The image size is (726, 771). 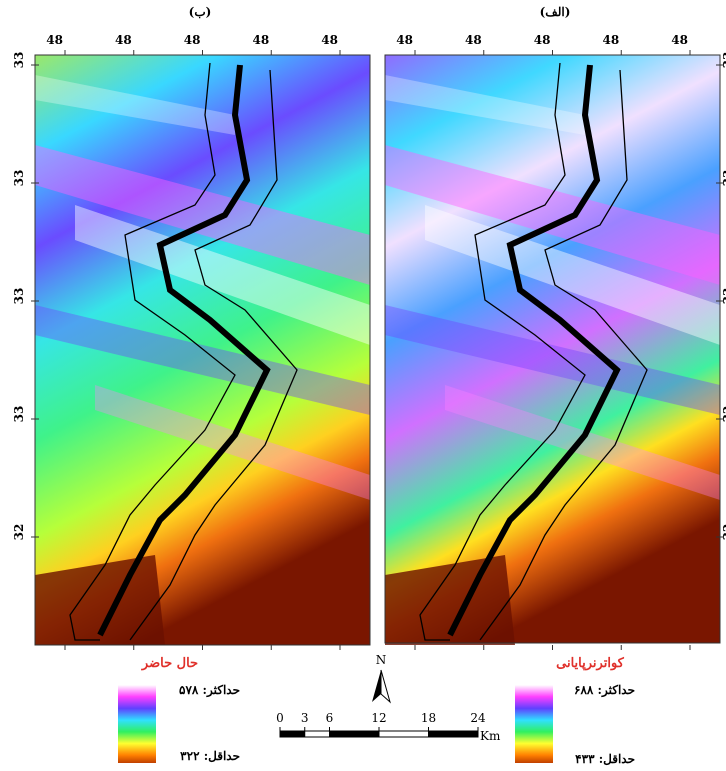 I want to click on scale-label: 18, so click(x=428, y=718).